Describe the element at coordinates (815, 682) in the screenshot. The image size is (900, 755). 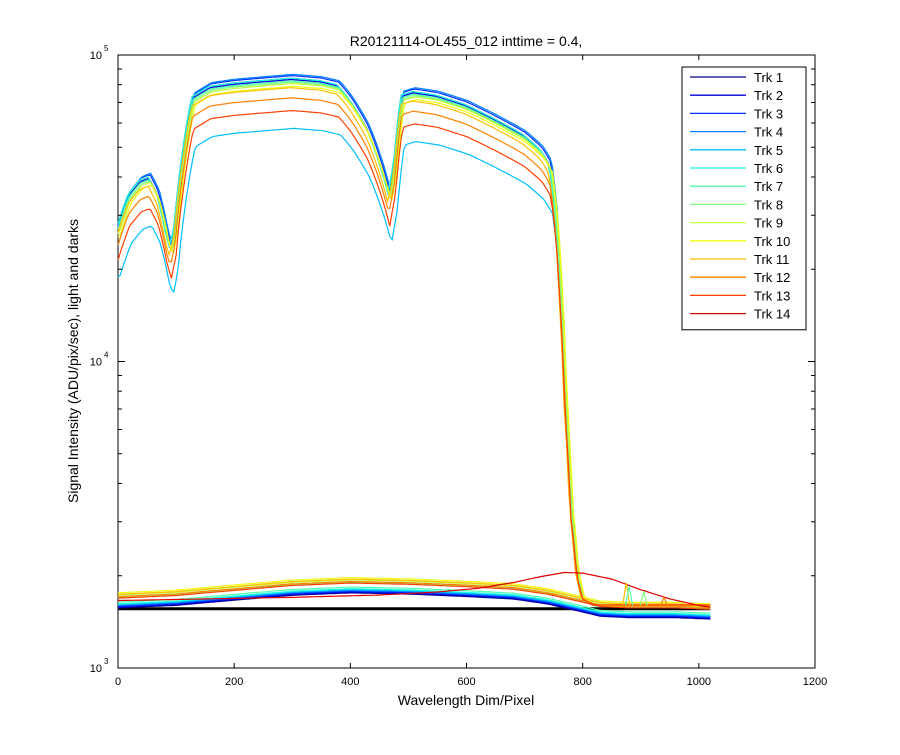
I see `x-tick-label: 1200` at that location.